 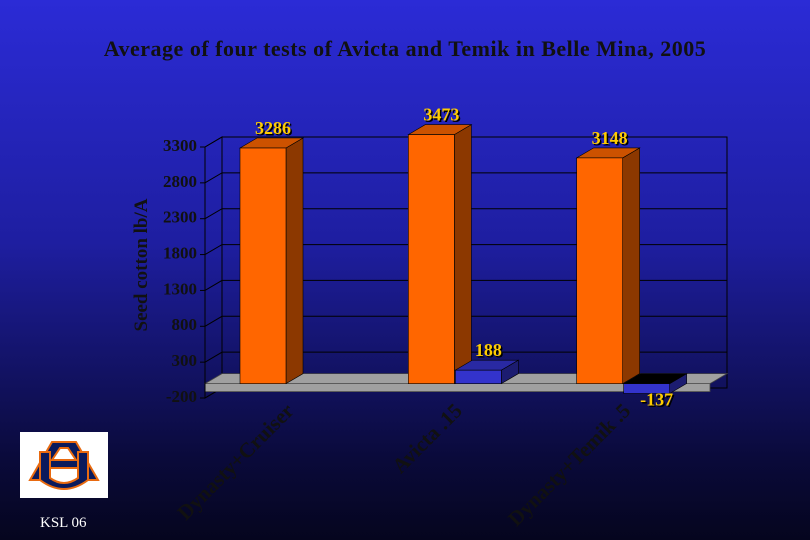 What do you see at coordinates (185, 360) in the screenshot?
I see `y-tick-label: 300` at bounding box center [185, 360].